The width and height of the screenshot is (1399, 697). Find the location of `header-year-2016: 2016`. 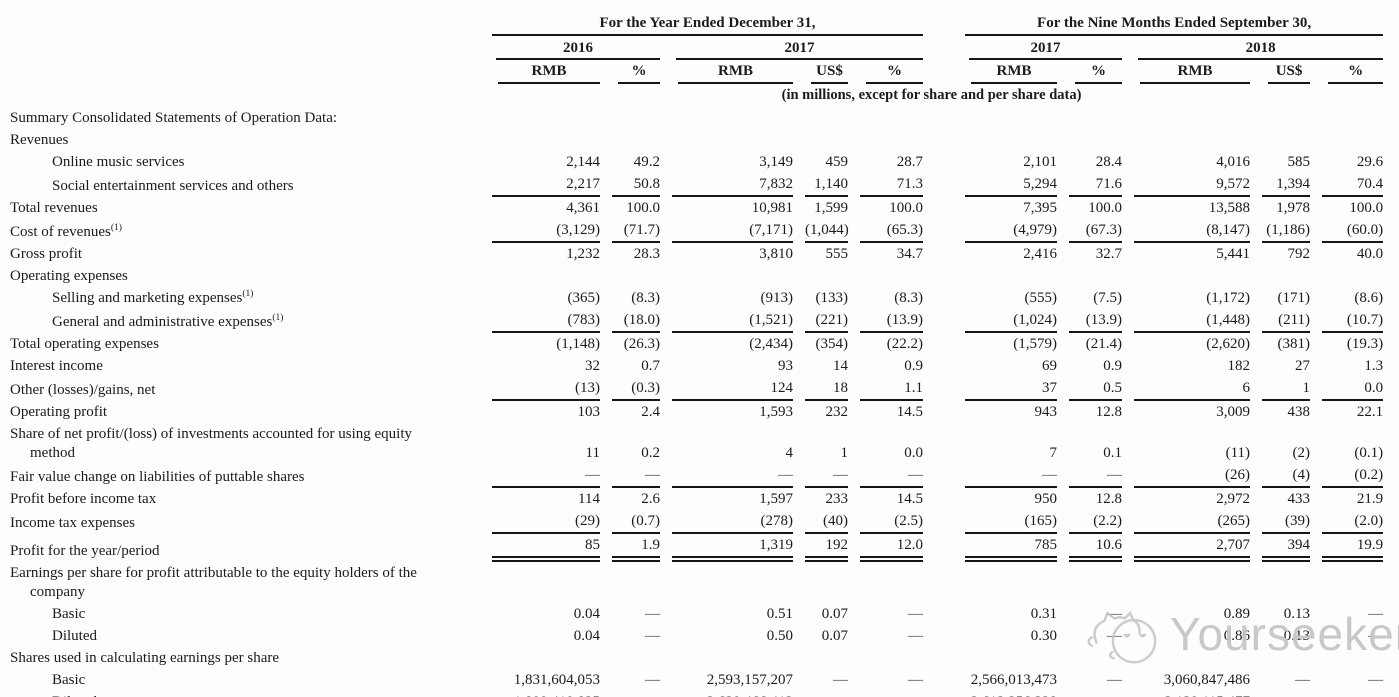

header-year-2016: 2016 is located at coordinates (570, 48).